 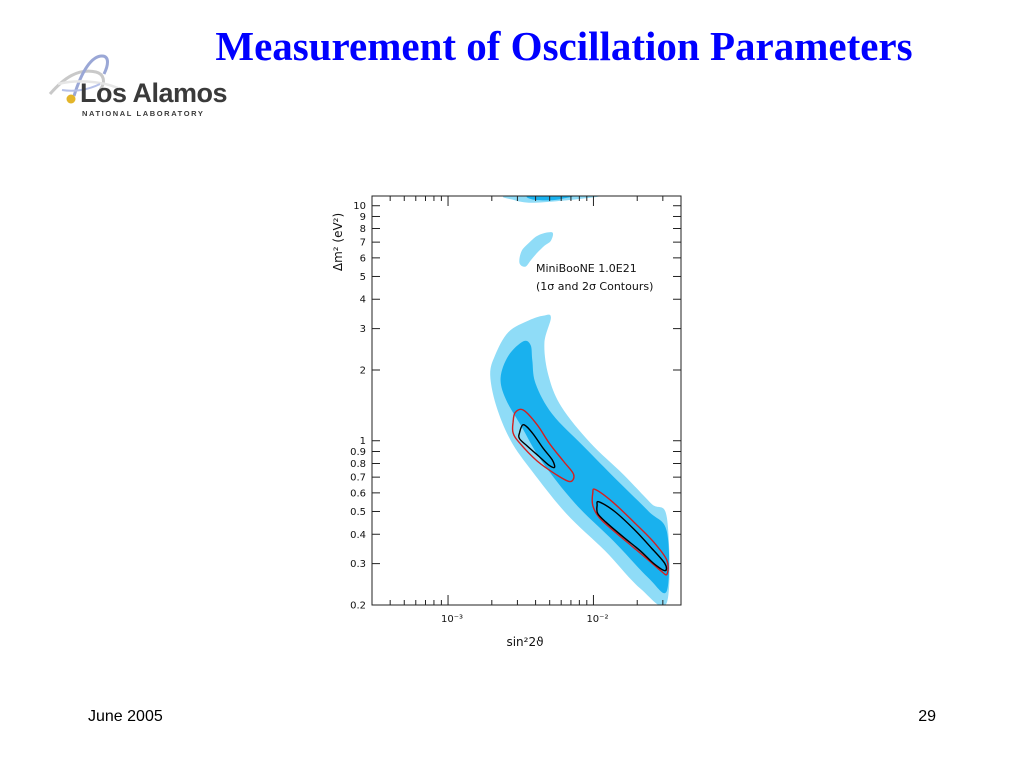 What do you see at coordinates (594, 286) in the screenshot?
I see `annotation-line-2: (1σ and 2σ Contours)` at bounding box center [594, 286].